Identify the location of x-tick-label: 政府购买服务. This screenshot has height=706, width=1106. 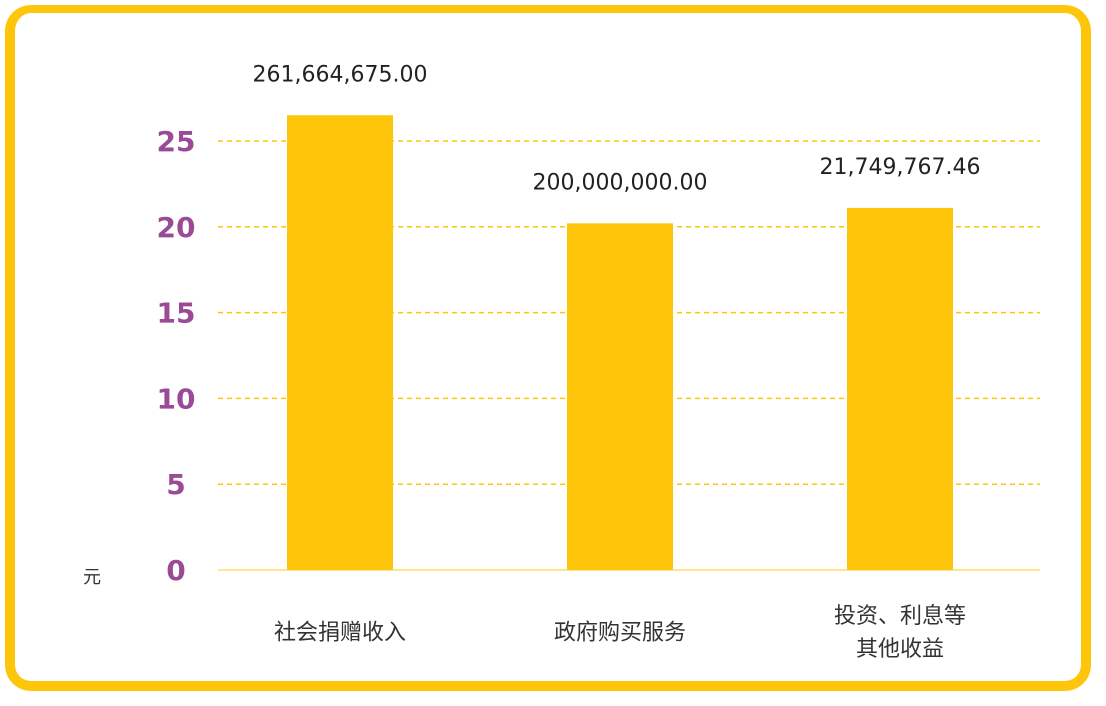
(619, 633).